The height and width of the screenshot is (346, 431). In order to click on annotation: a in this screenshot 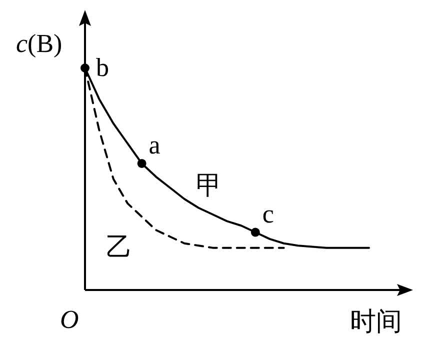, I will do `click(154, 145)`.